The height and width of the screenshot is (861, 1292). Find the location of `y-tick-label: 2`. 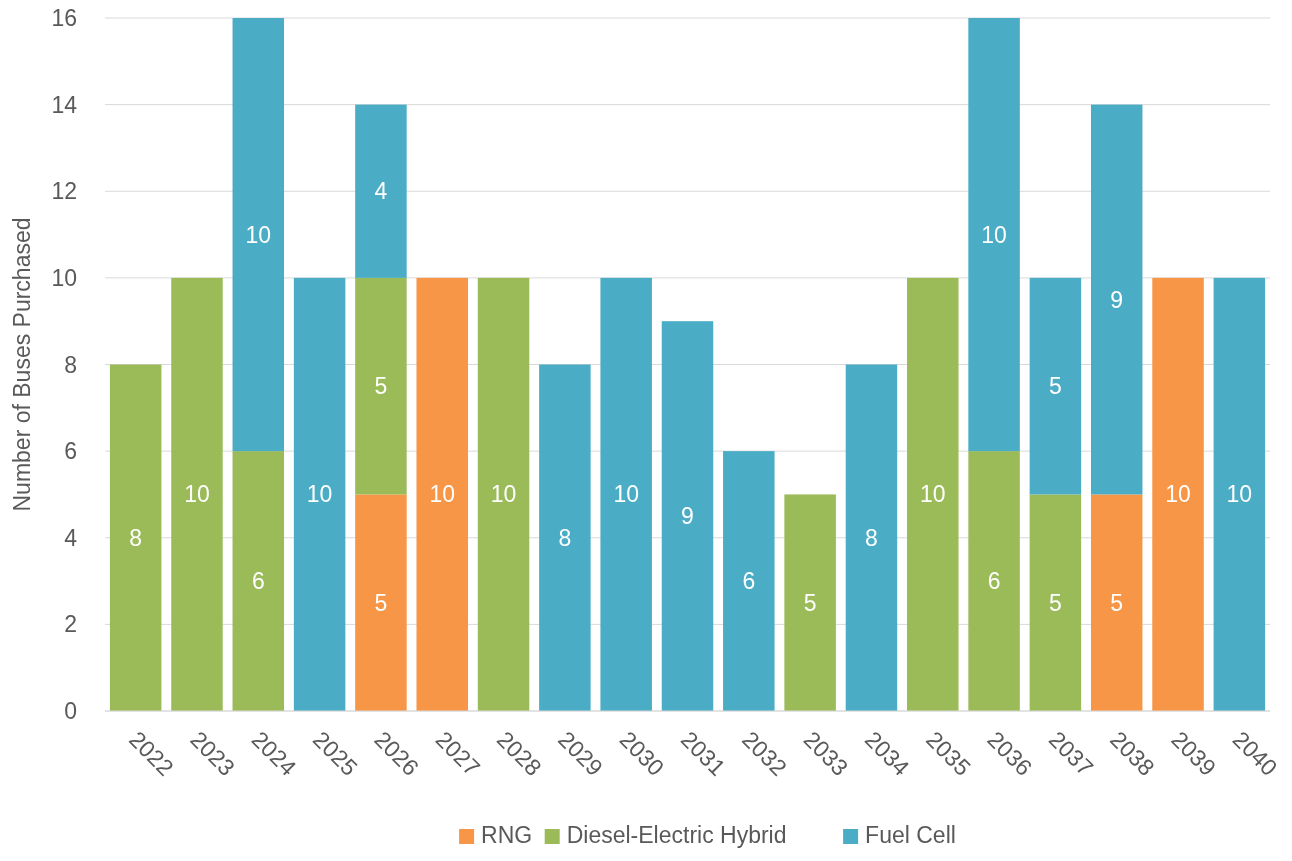

y-tick-label: 2 is located at coordinates (70, 624).